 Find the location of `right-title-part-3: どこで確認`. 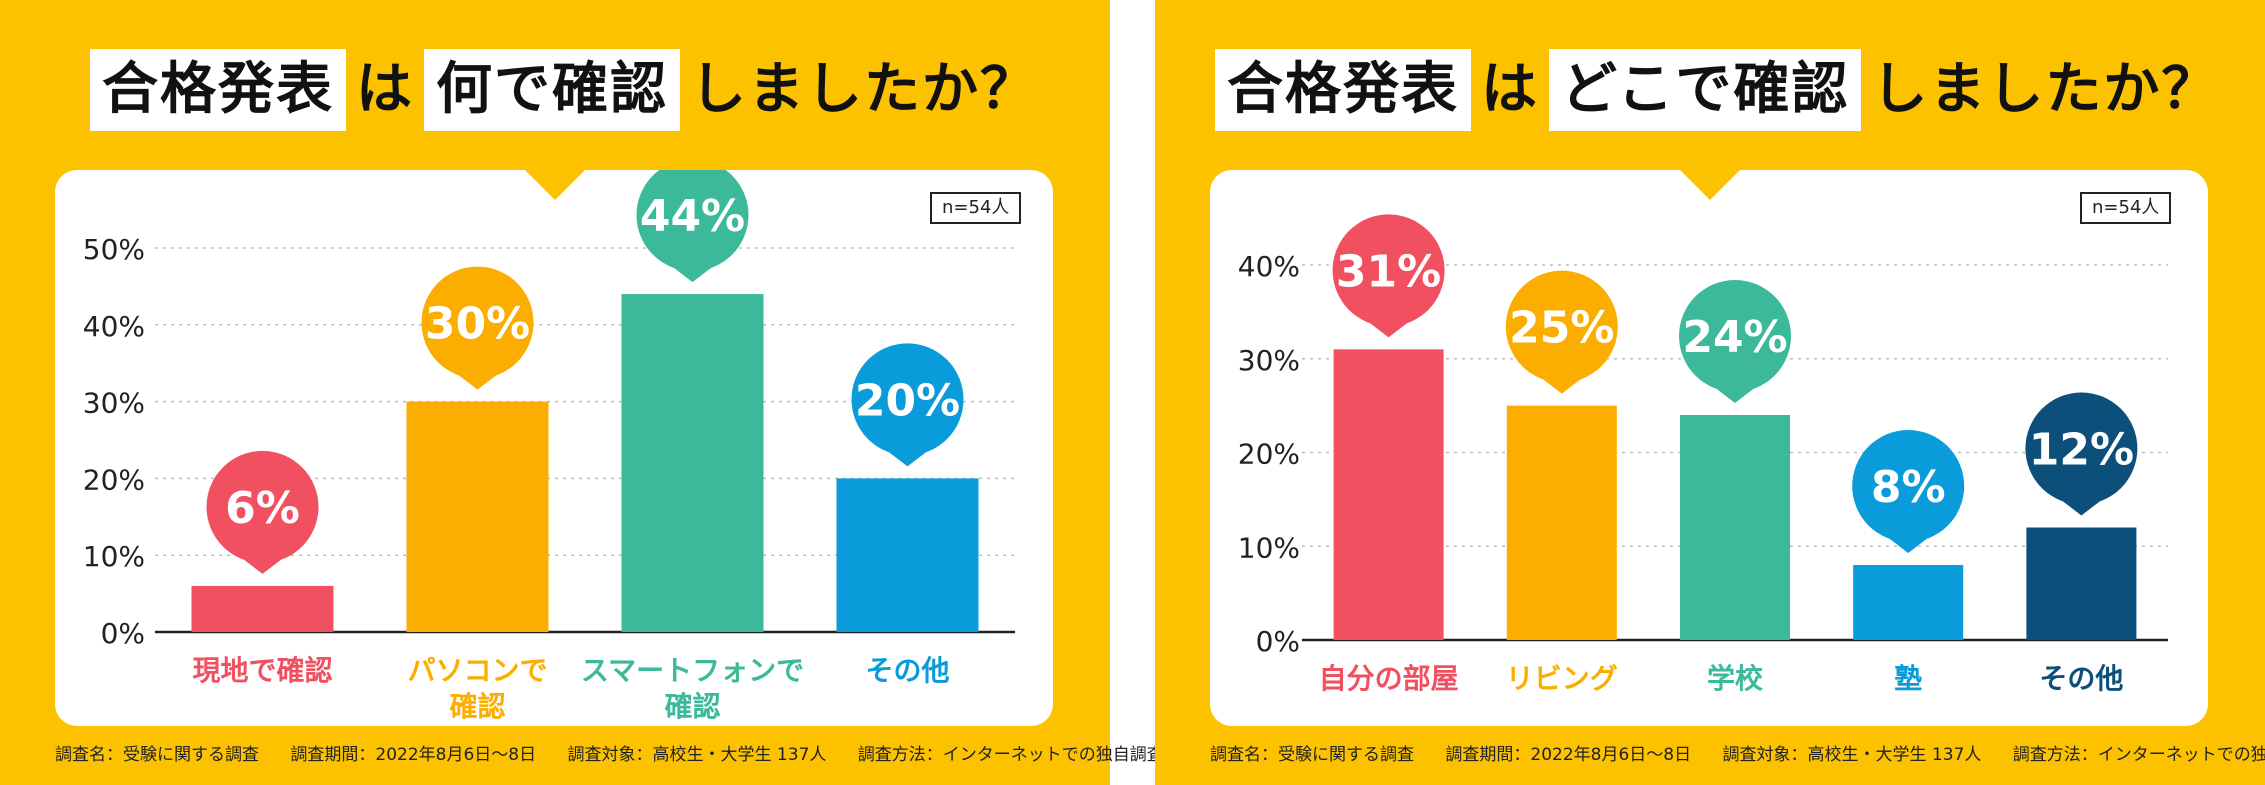

right-title-part-3: どこで確認 is located at coordinates (1705, 90).